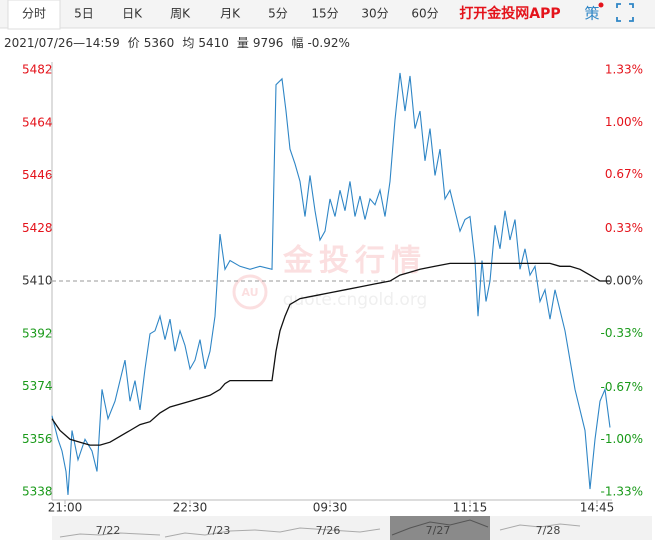 This screenshot has width=655, height=540. Describe the element at coordinates (132, 14) in the screenshot. I see `tab: 日K` at that location.